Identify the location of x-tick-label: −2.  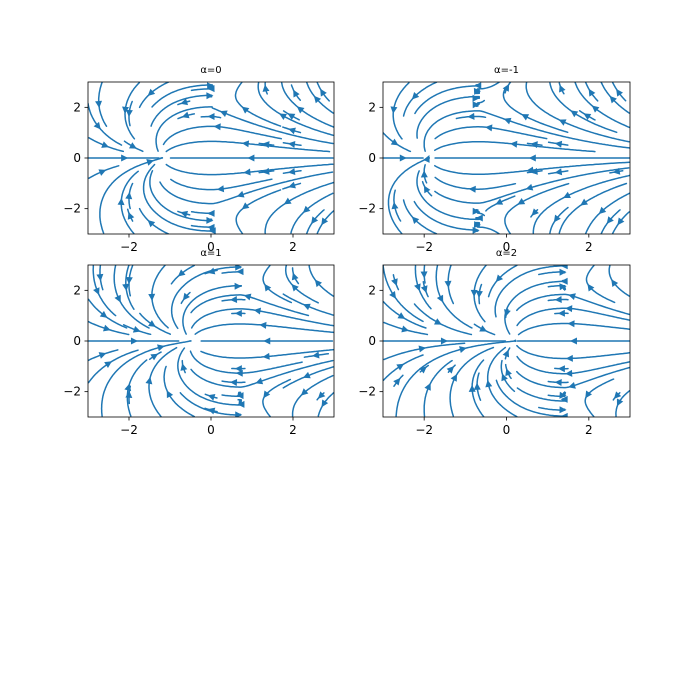
(424, 430).